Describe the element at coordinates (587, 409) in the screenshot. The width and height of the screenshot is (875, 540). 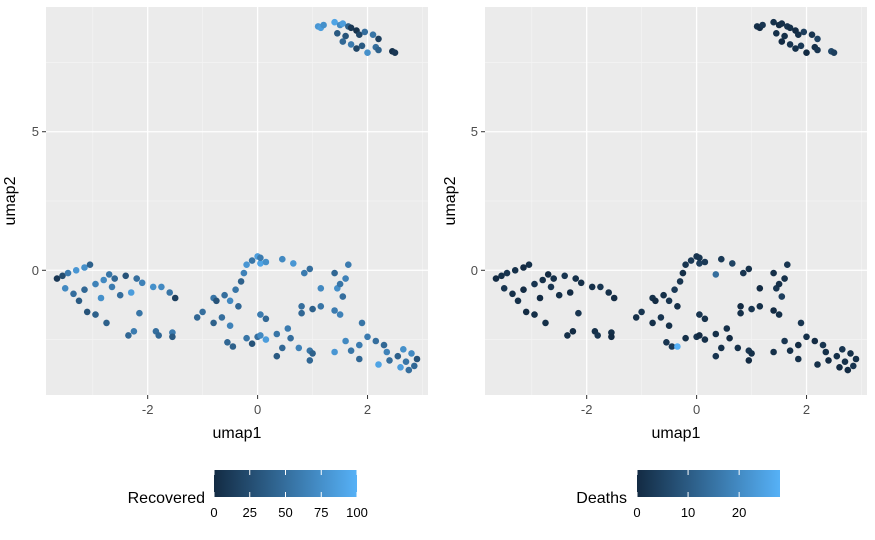
I see `x-tick-label: -2` at that location.